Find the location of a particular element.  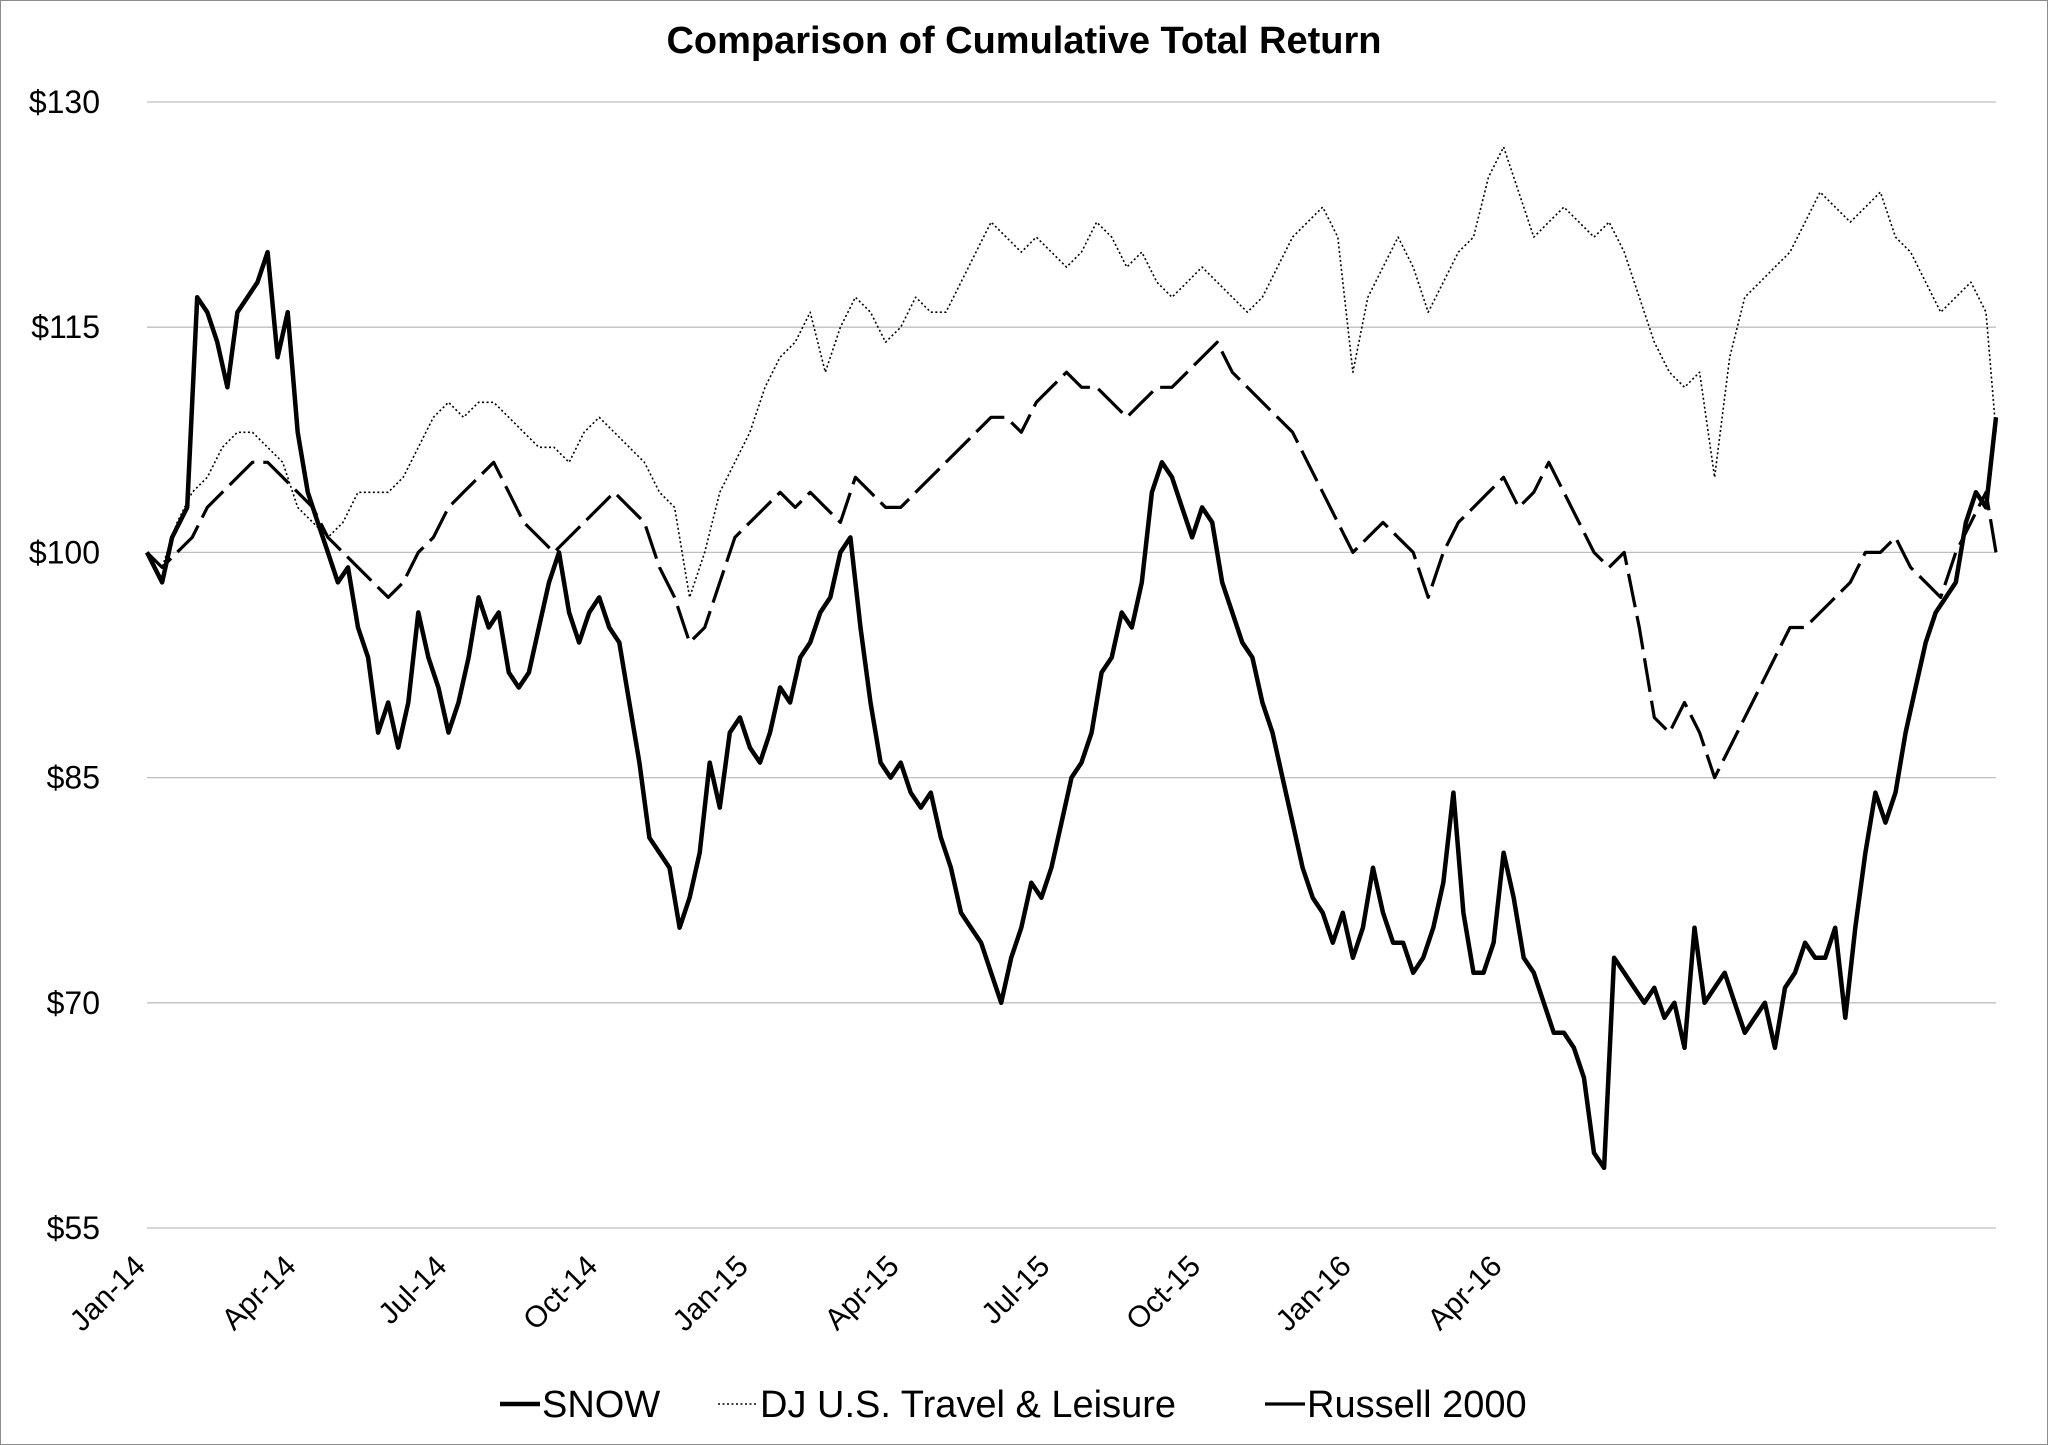

x-tick-label: Jan-14 is located at coordinates (108, 1294).